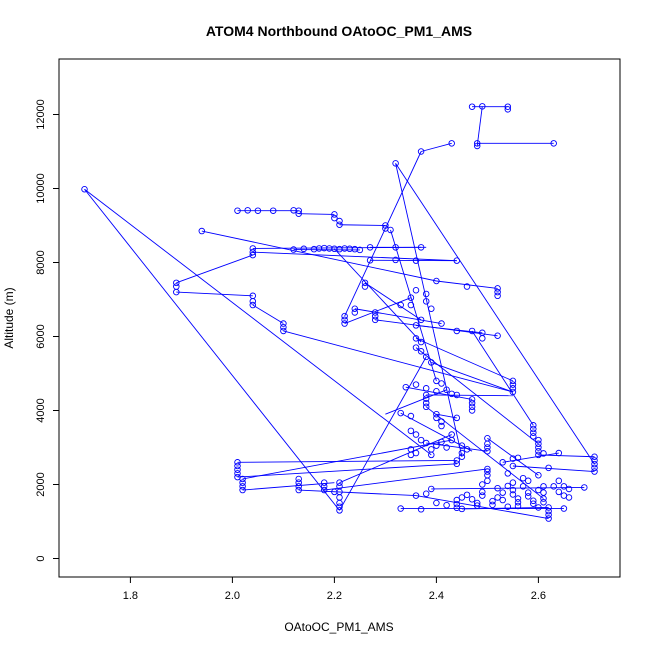 The height and width of the screenshot is (650, 650). Describe the element at coordinates (538, 596) in the screenshot. I see `x-tick-label: 2.6` at that location.